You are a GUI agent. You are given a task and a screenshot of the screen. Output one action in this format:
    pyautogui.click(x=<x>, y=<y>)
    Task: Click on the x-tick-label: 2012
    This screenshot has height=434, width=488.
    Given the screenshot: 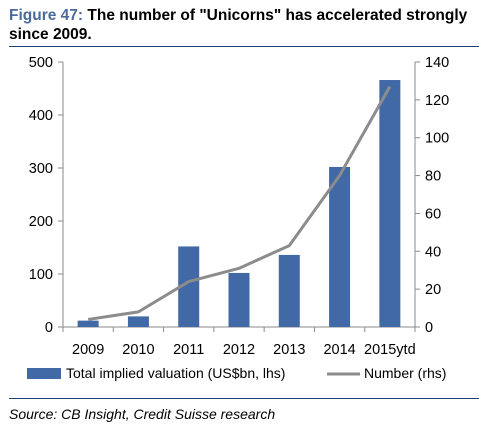 What is the action you would take?
    pyautogui.click(x=239, y=350)
    